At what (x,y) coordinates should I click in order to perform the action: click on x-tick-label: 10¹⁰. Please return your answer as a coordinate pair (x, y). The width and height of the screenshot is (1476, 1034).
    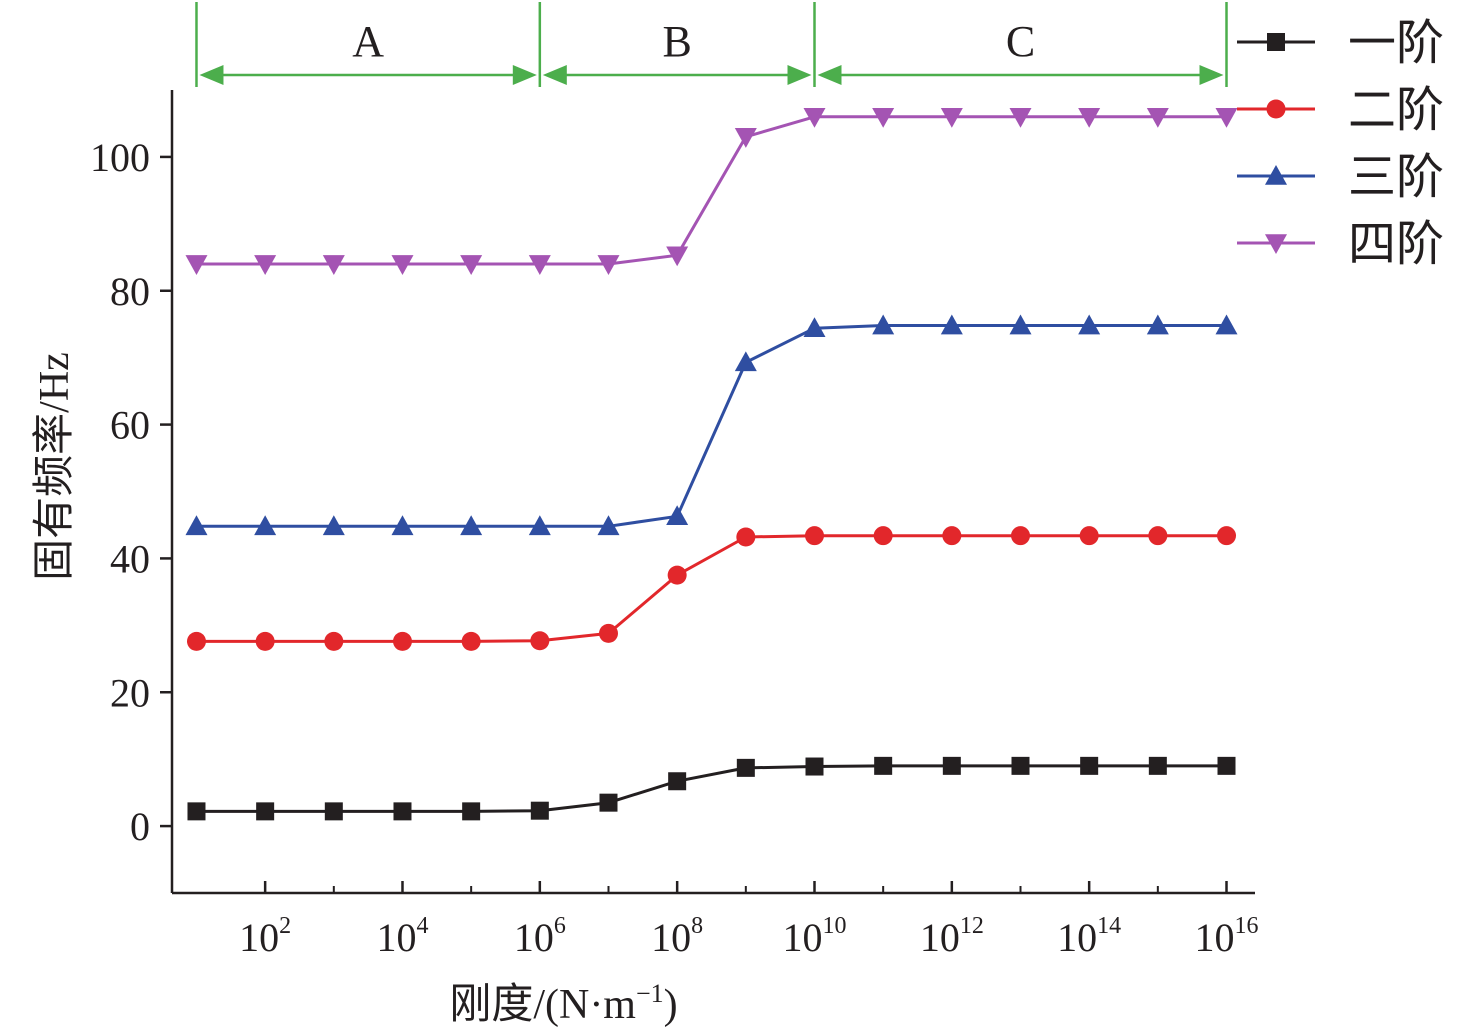
    Looking at the image, I should click on (814, 936).